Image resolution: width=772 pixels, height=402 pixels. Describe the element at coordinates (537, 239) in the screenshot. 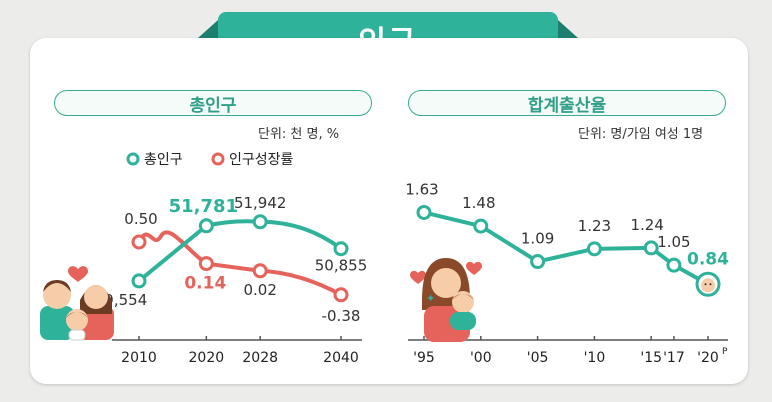

I see `data-label-fertility: 1.09` at that location.